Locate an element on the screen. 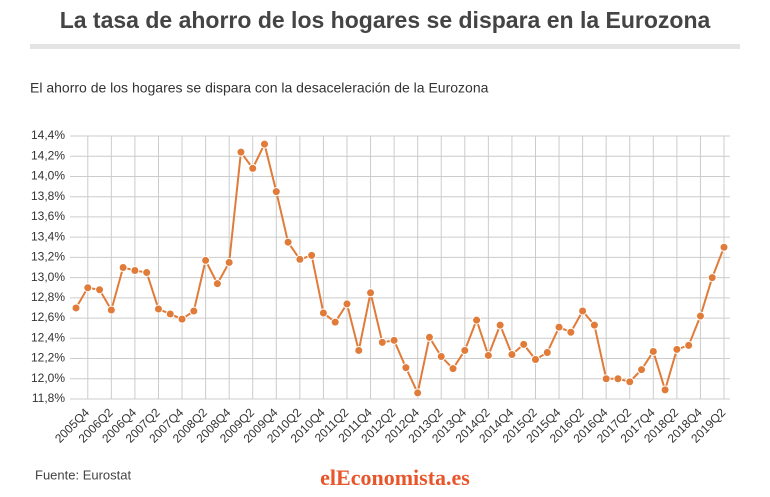 The width and height of the screenshot is (770, 497). y-tick-label: 13,4% is located at coordinates (48, 236).